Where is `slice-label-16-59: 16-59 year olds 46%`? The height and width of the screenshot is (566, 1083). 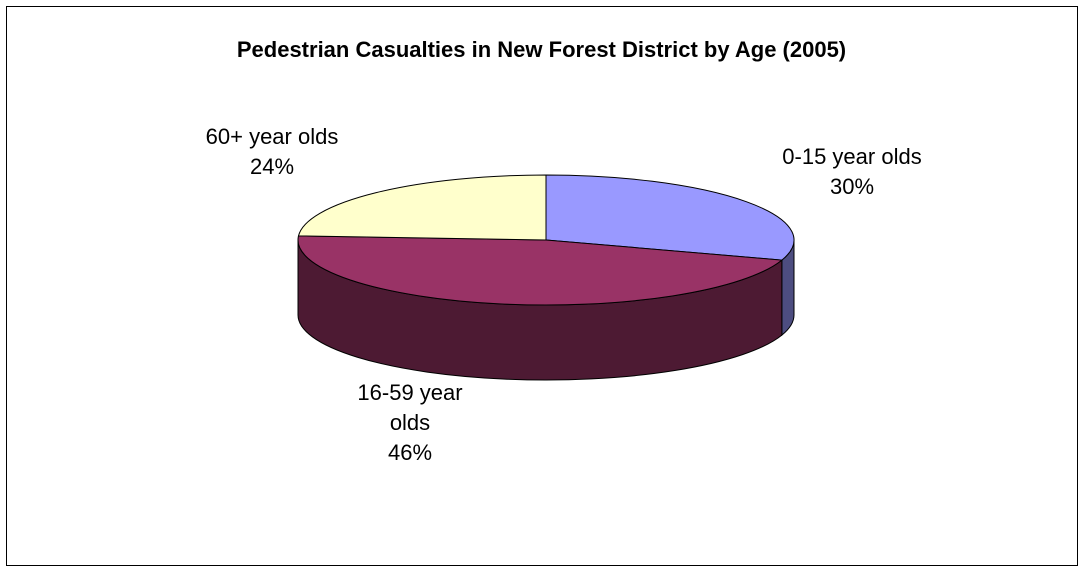 slice-label-16-59: 16-59 year olds 46% is located at coordinates (410, 423).